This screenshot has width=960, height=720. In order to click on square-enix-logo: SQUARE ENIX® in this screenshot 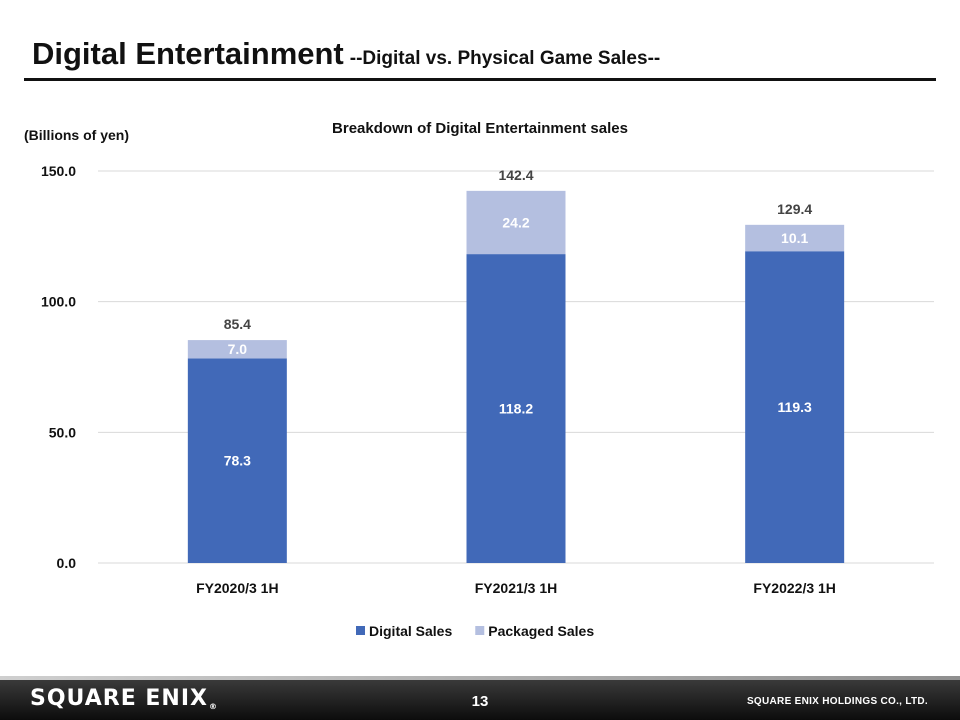, I will do `click(124, 698)`.